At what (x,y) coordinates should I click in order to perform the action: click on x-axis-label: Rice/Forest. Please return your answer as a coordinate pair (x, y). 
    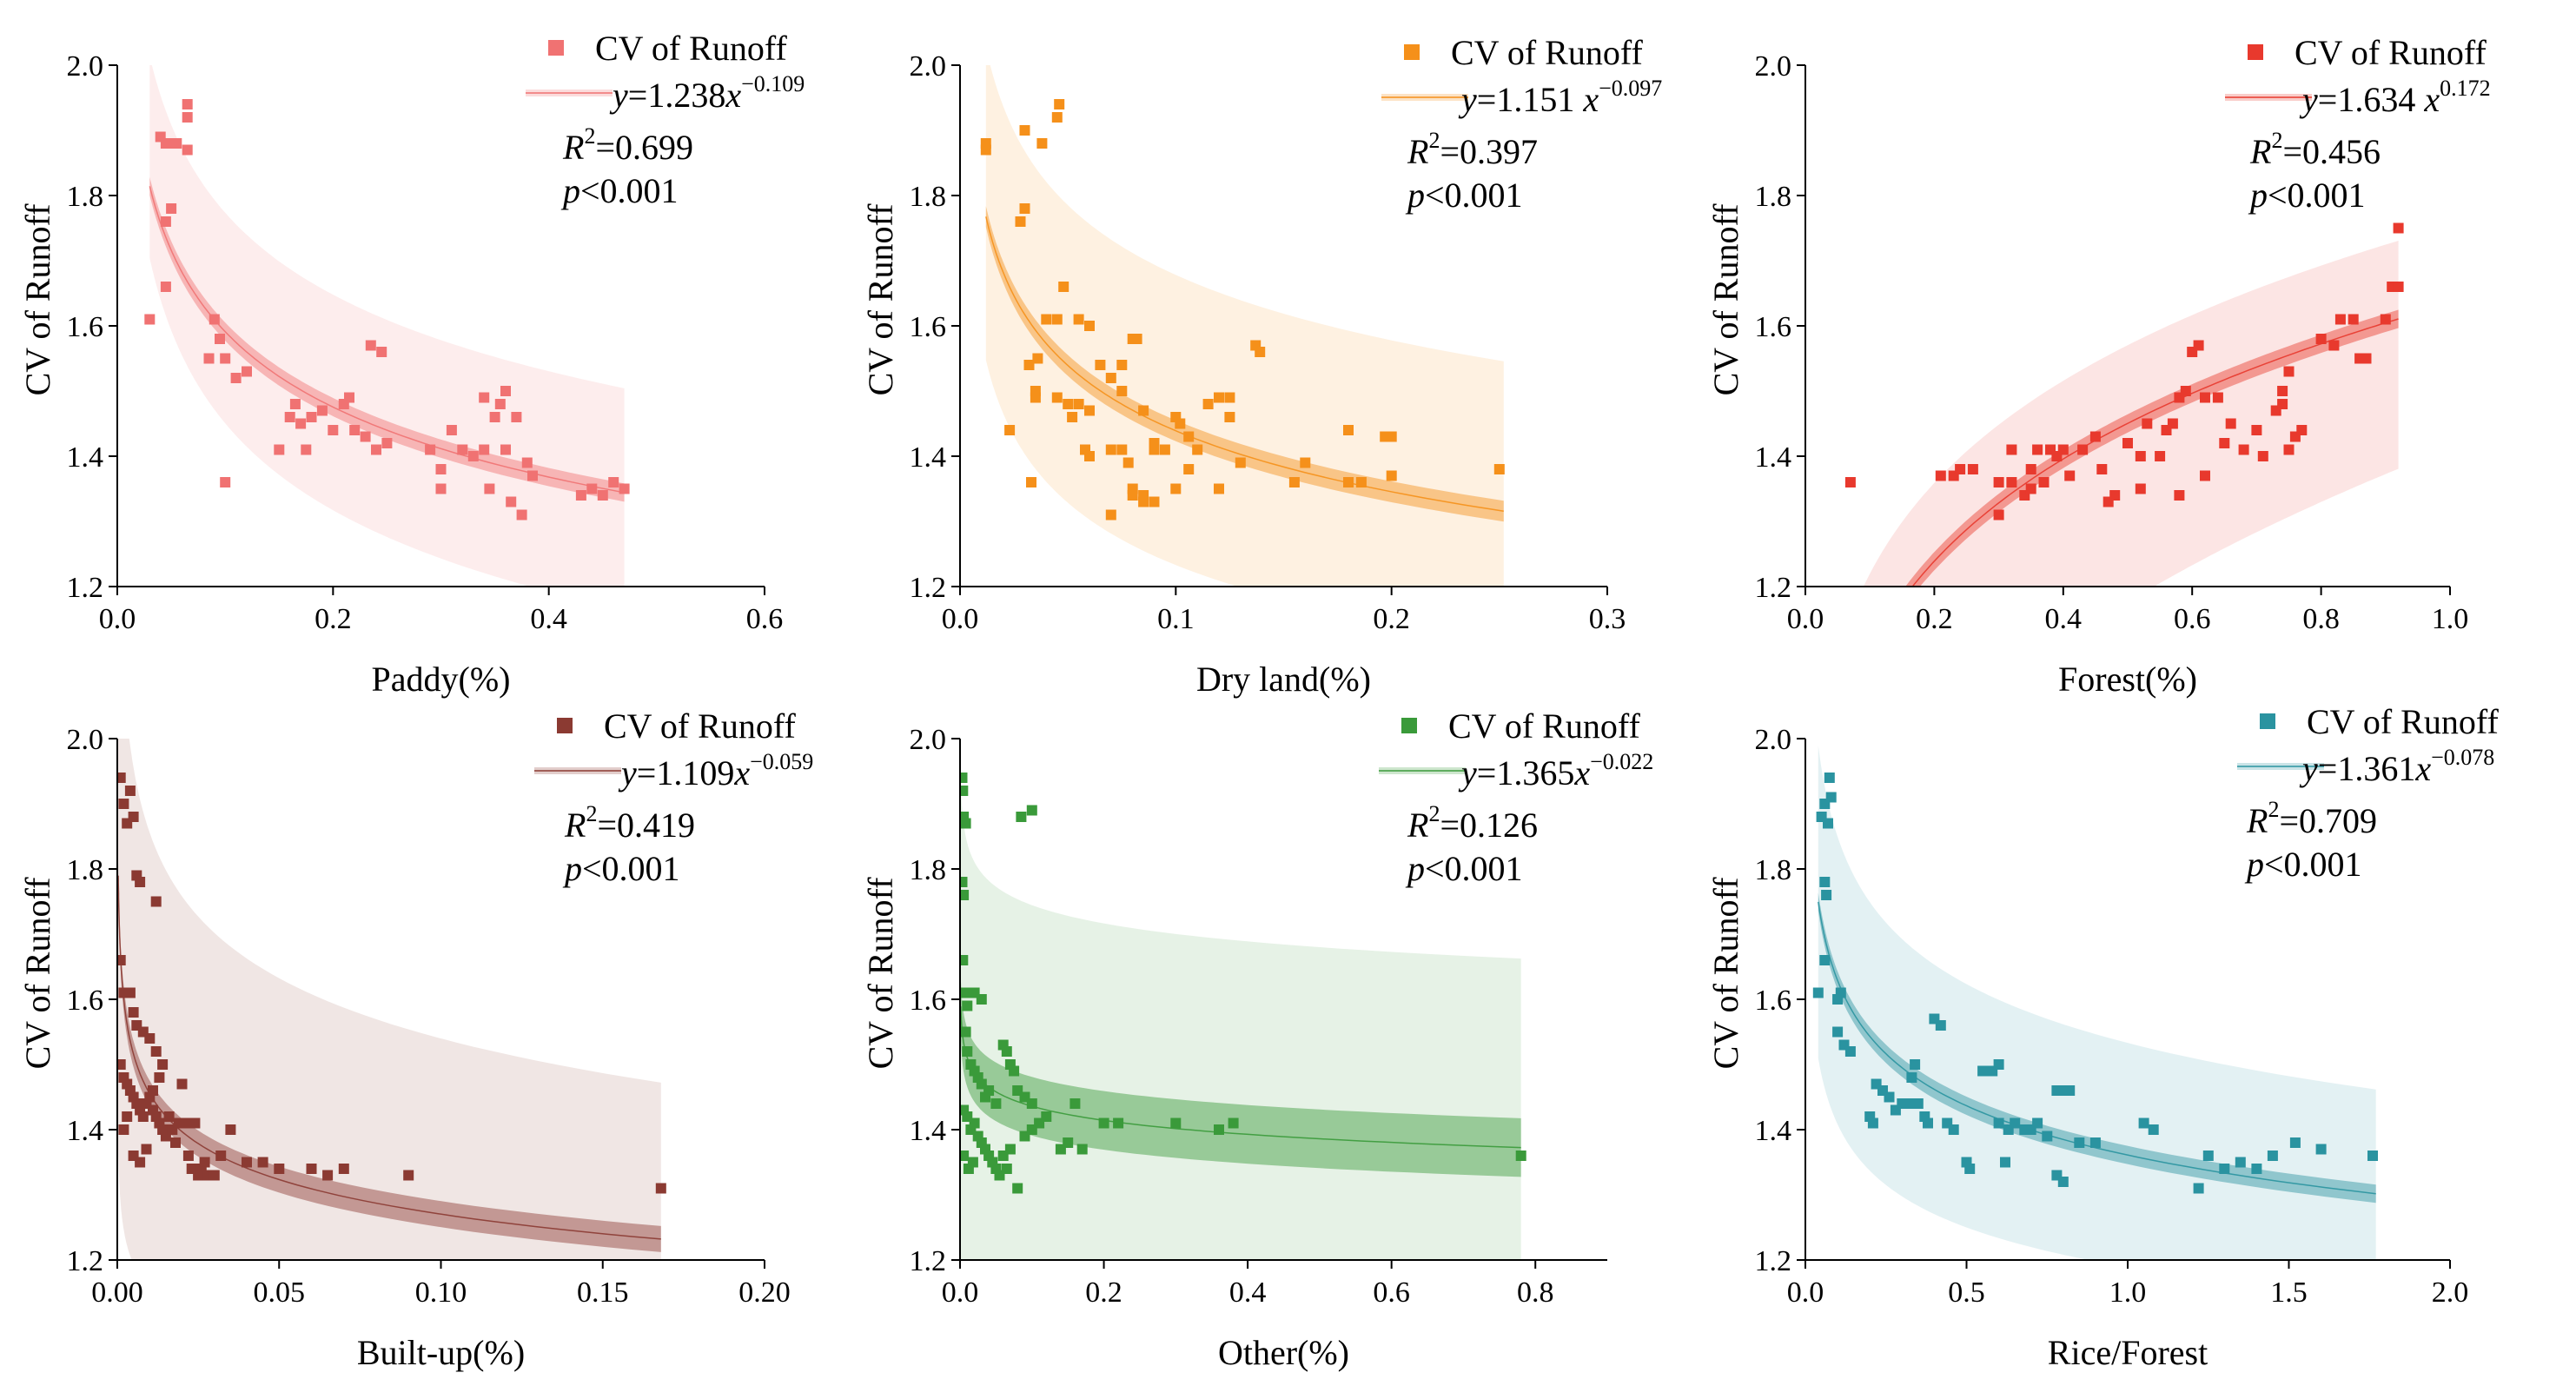
    Looking at the image, I should click on (2128, 1352).